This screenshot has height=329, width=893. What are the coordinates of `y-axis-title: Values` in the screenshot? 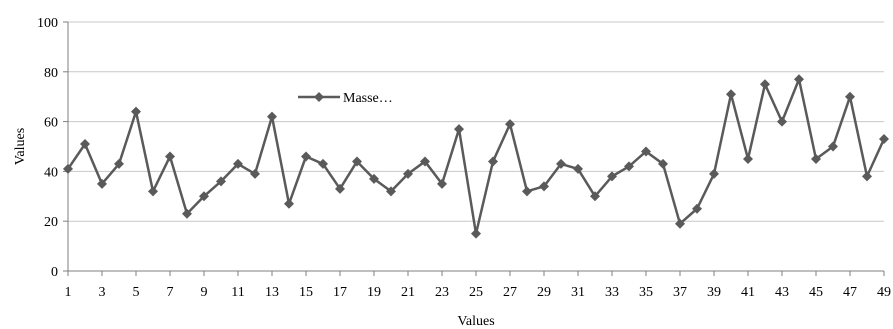 It's located at (20, 146).